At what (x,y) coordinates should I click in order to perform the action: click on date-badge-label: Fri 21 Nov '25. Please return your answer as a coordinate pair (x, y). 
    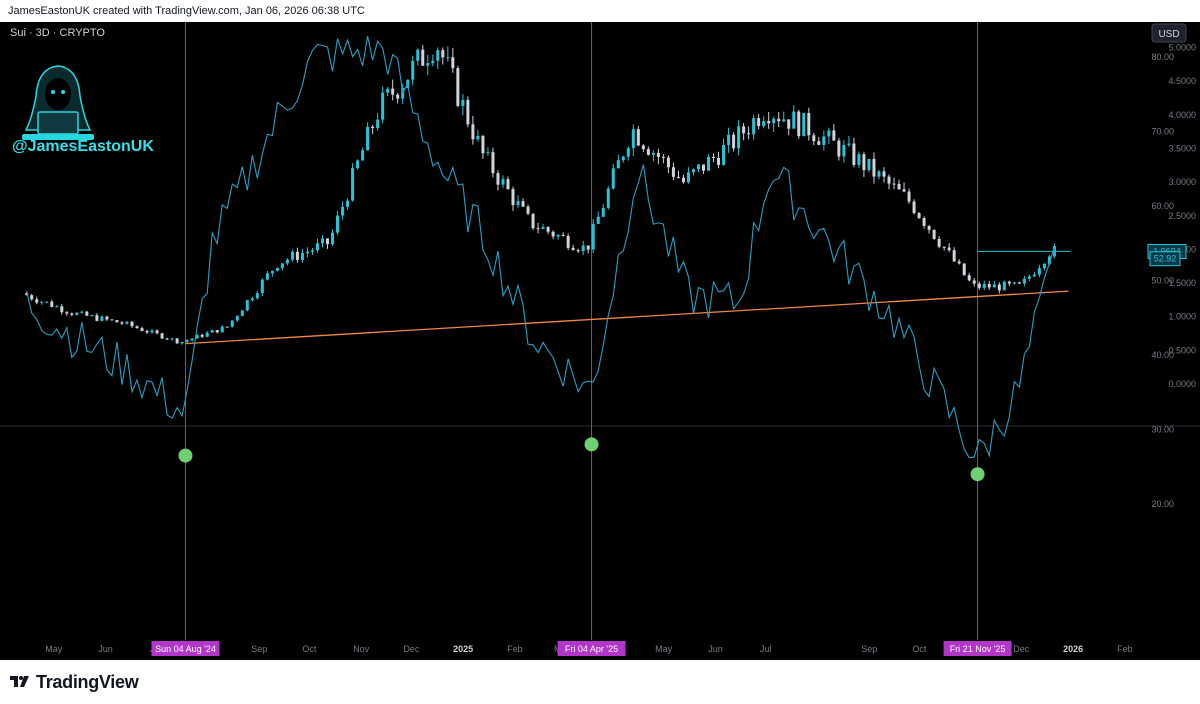
    Looking at the image, I should click on (978, 649).